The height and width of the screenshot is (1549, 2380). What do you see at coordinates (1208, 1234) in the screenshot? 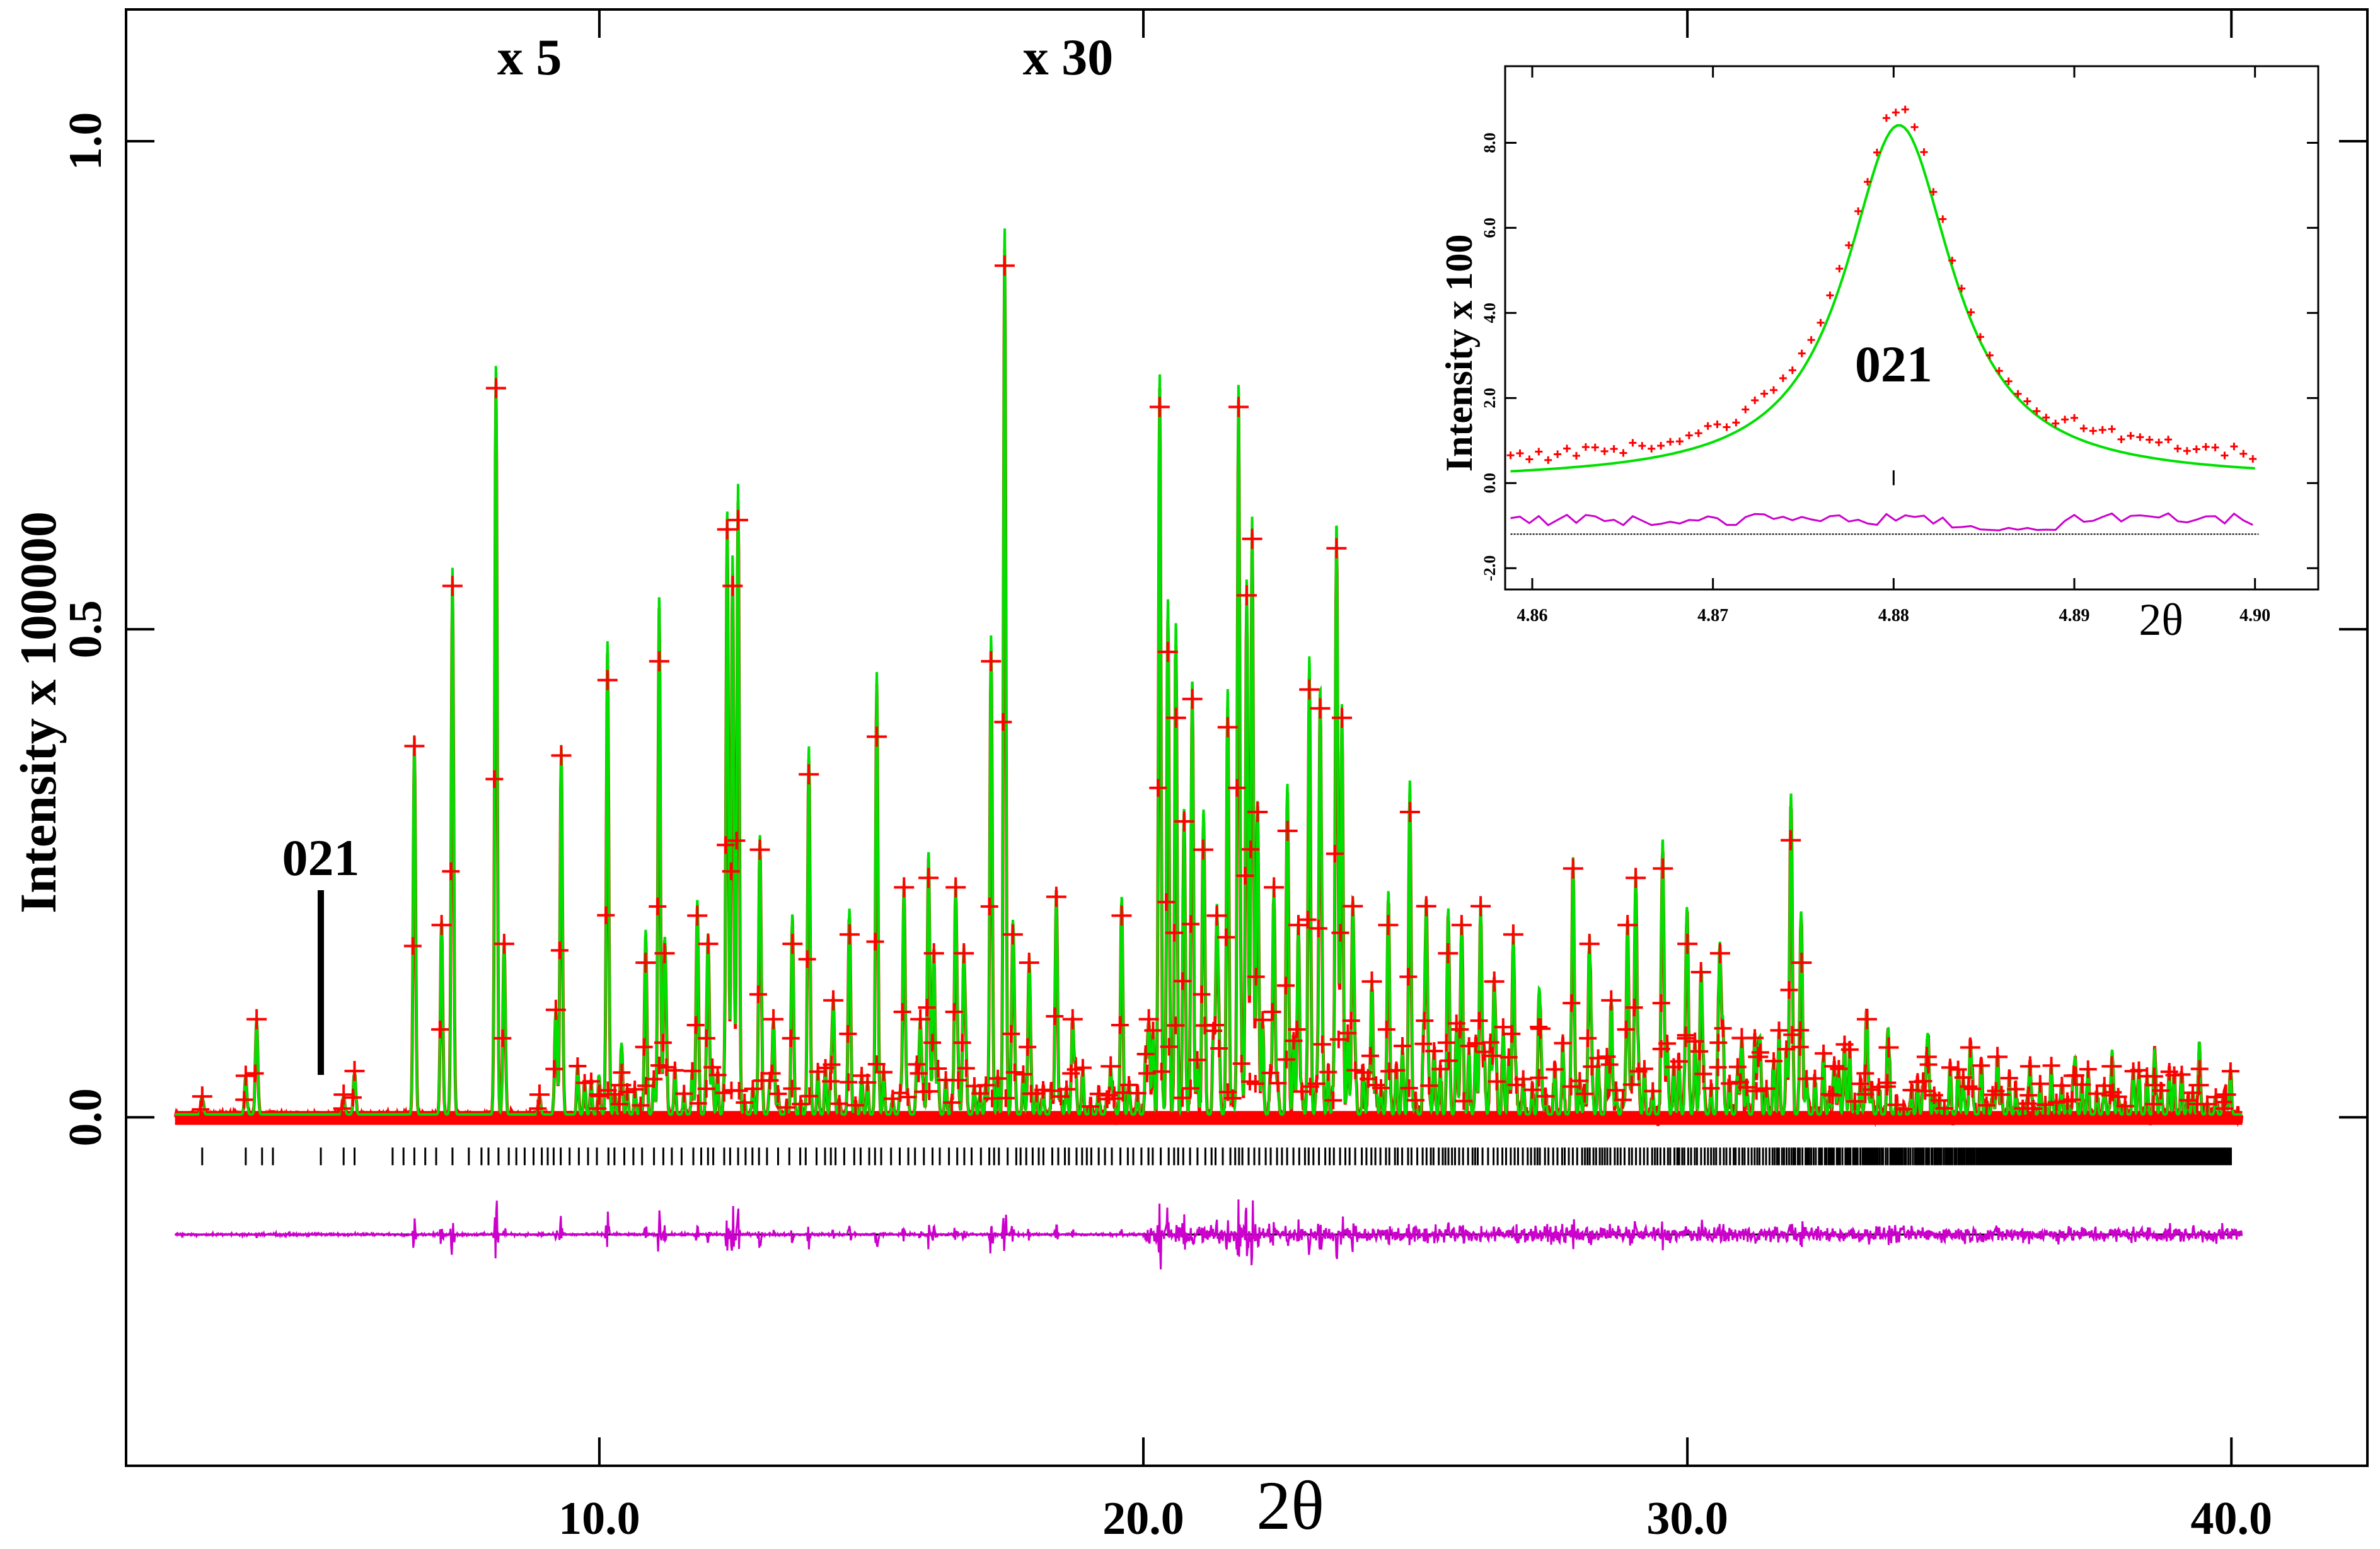
I see `difference-series-line` at bounding box center [1208, 1234].